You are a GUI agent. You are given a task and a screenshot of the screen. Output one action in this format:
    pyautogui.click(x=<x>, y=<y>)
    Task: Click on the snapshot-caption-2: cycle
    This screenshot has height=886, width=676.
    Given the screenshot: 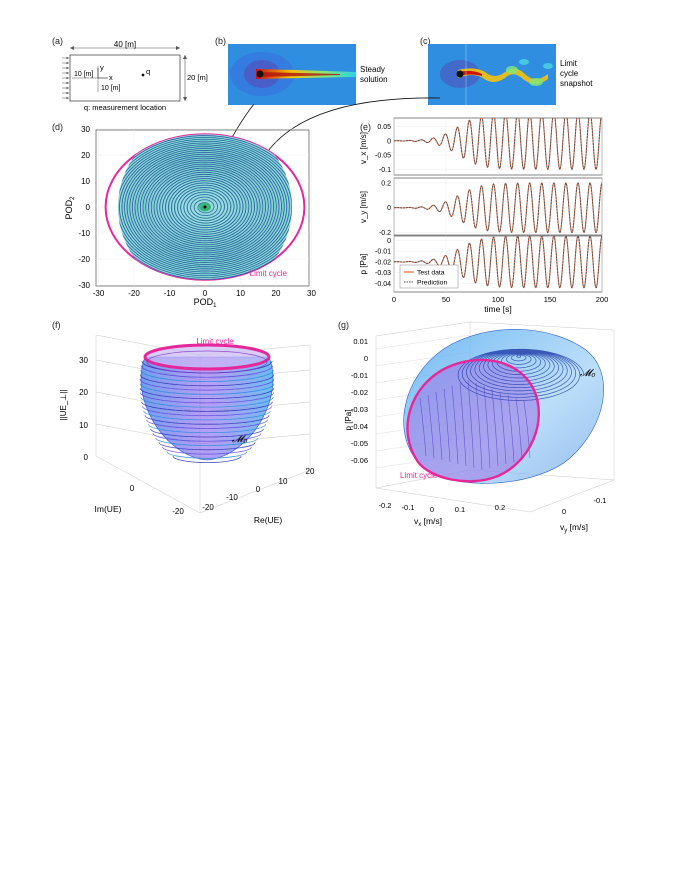 What is the action you would take?
    pyautogui.click(x=569, y=73)
    